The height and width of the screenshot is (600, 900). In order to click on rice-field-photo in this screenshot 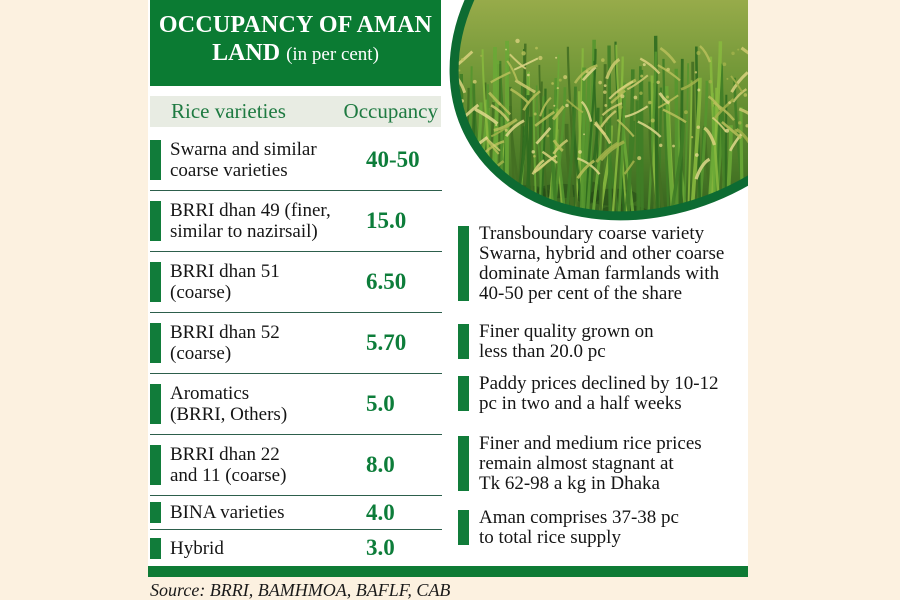, I will do `click(598, 115)`.